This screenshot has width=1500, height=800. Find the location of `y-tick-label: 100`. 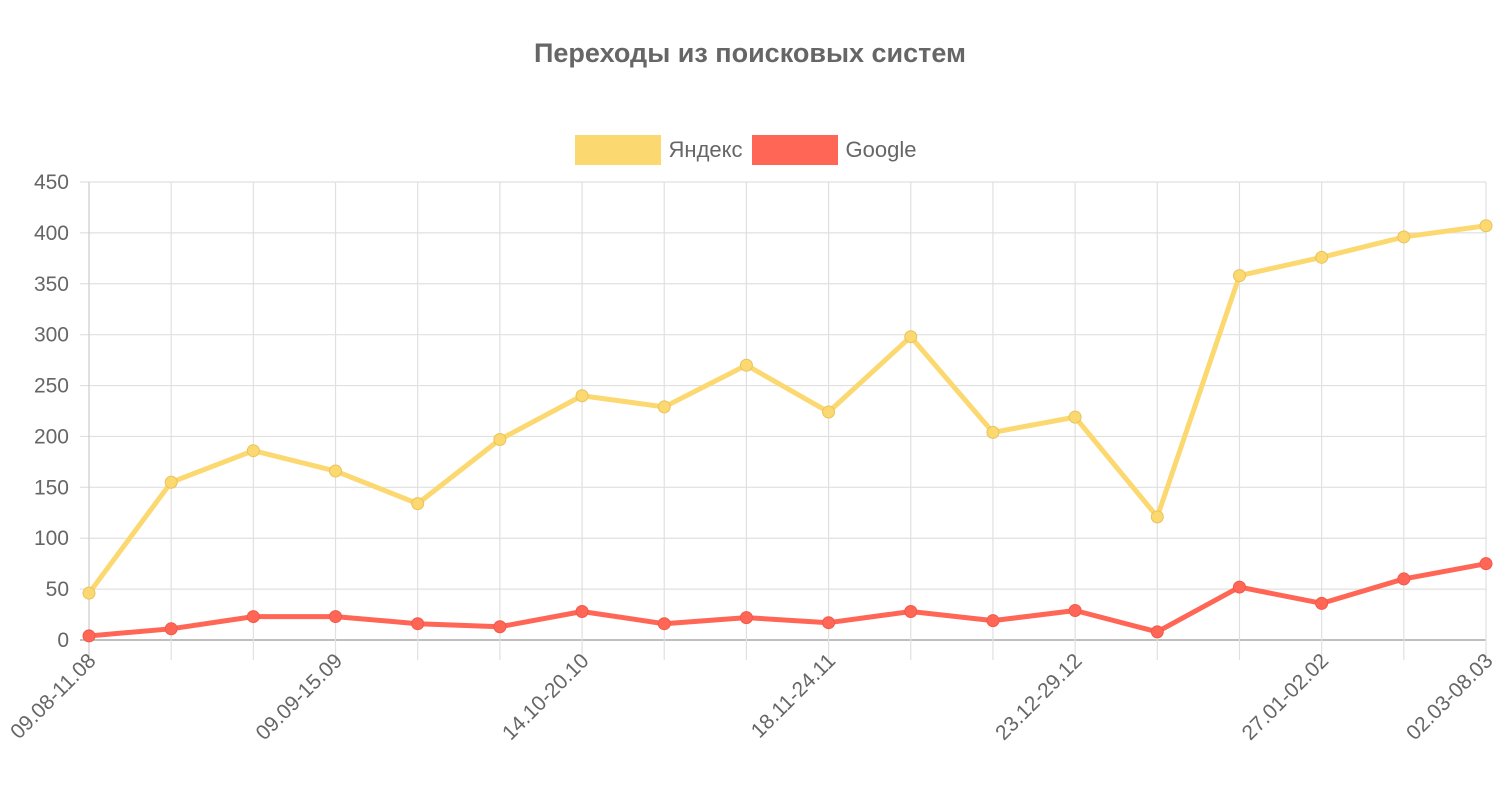

y-tick-label: 100 is located at coordinates (51, 538).